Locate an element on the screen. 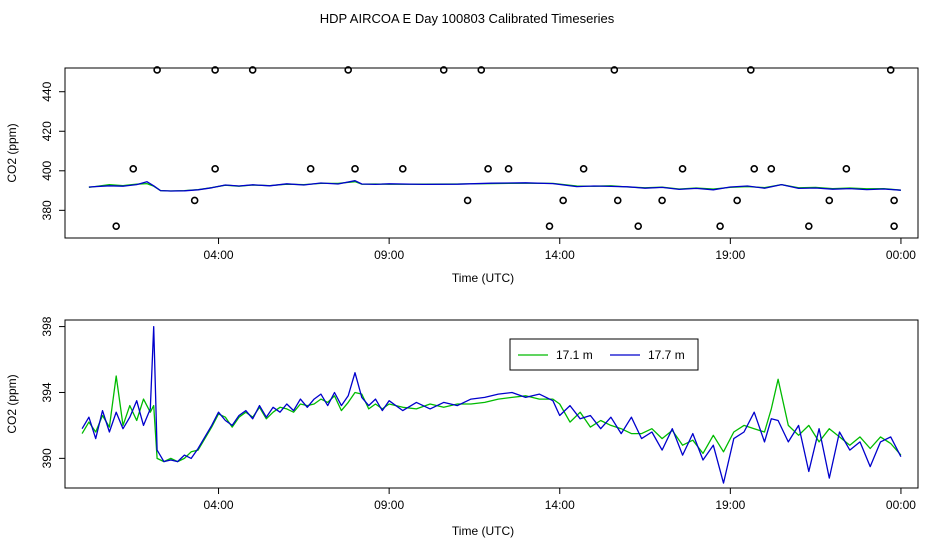 Image resolution: width=936 pixels, height=540 pixels. bottom-series-green is located at coordinates (491, 419).